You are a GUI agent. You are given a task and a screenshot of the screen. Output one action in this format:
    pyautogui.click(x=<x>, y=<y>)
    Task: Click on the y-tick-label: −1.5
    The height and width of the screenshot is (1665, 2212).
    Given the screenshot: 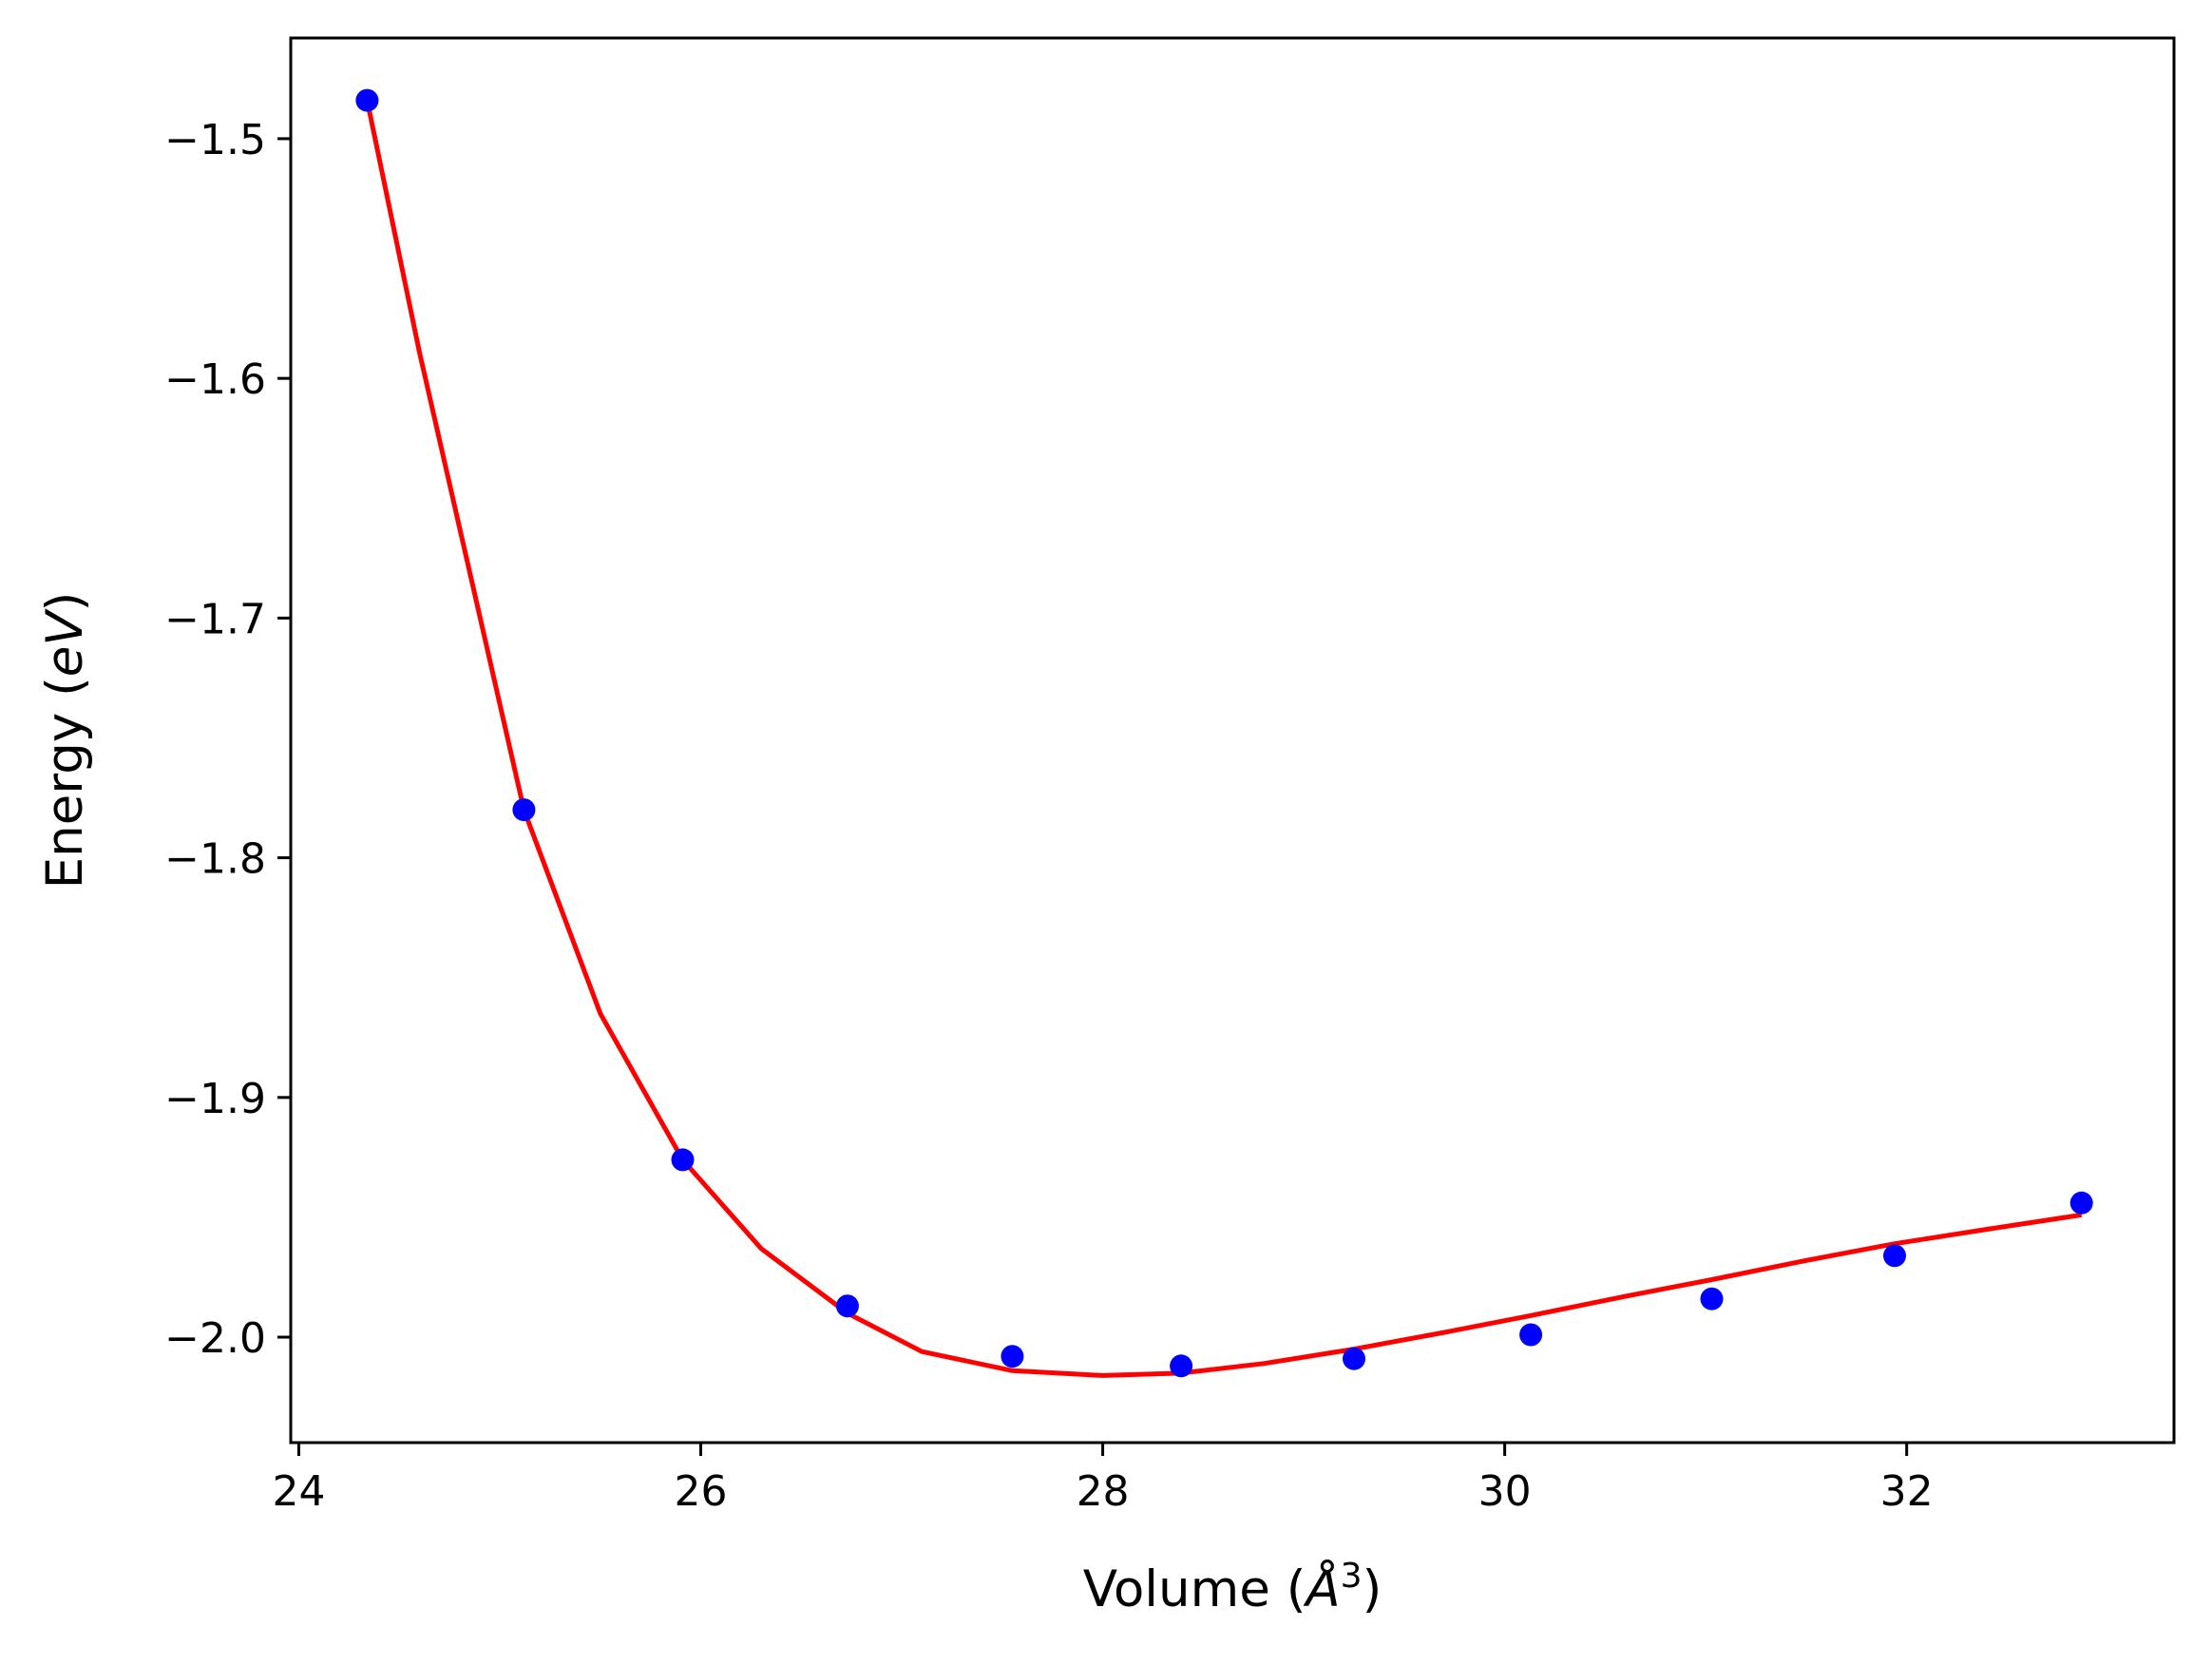 What is the action you would take?
    pyautogui.click(x=215, y=140)
    